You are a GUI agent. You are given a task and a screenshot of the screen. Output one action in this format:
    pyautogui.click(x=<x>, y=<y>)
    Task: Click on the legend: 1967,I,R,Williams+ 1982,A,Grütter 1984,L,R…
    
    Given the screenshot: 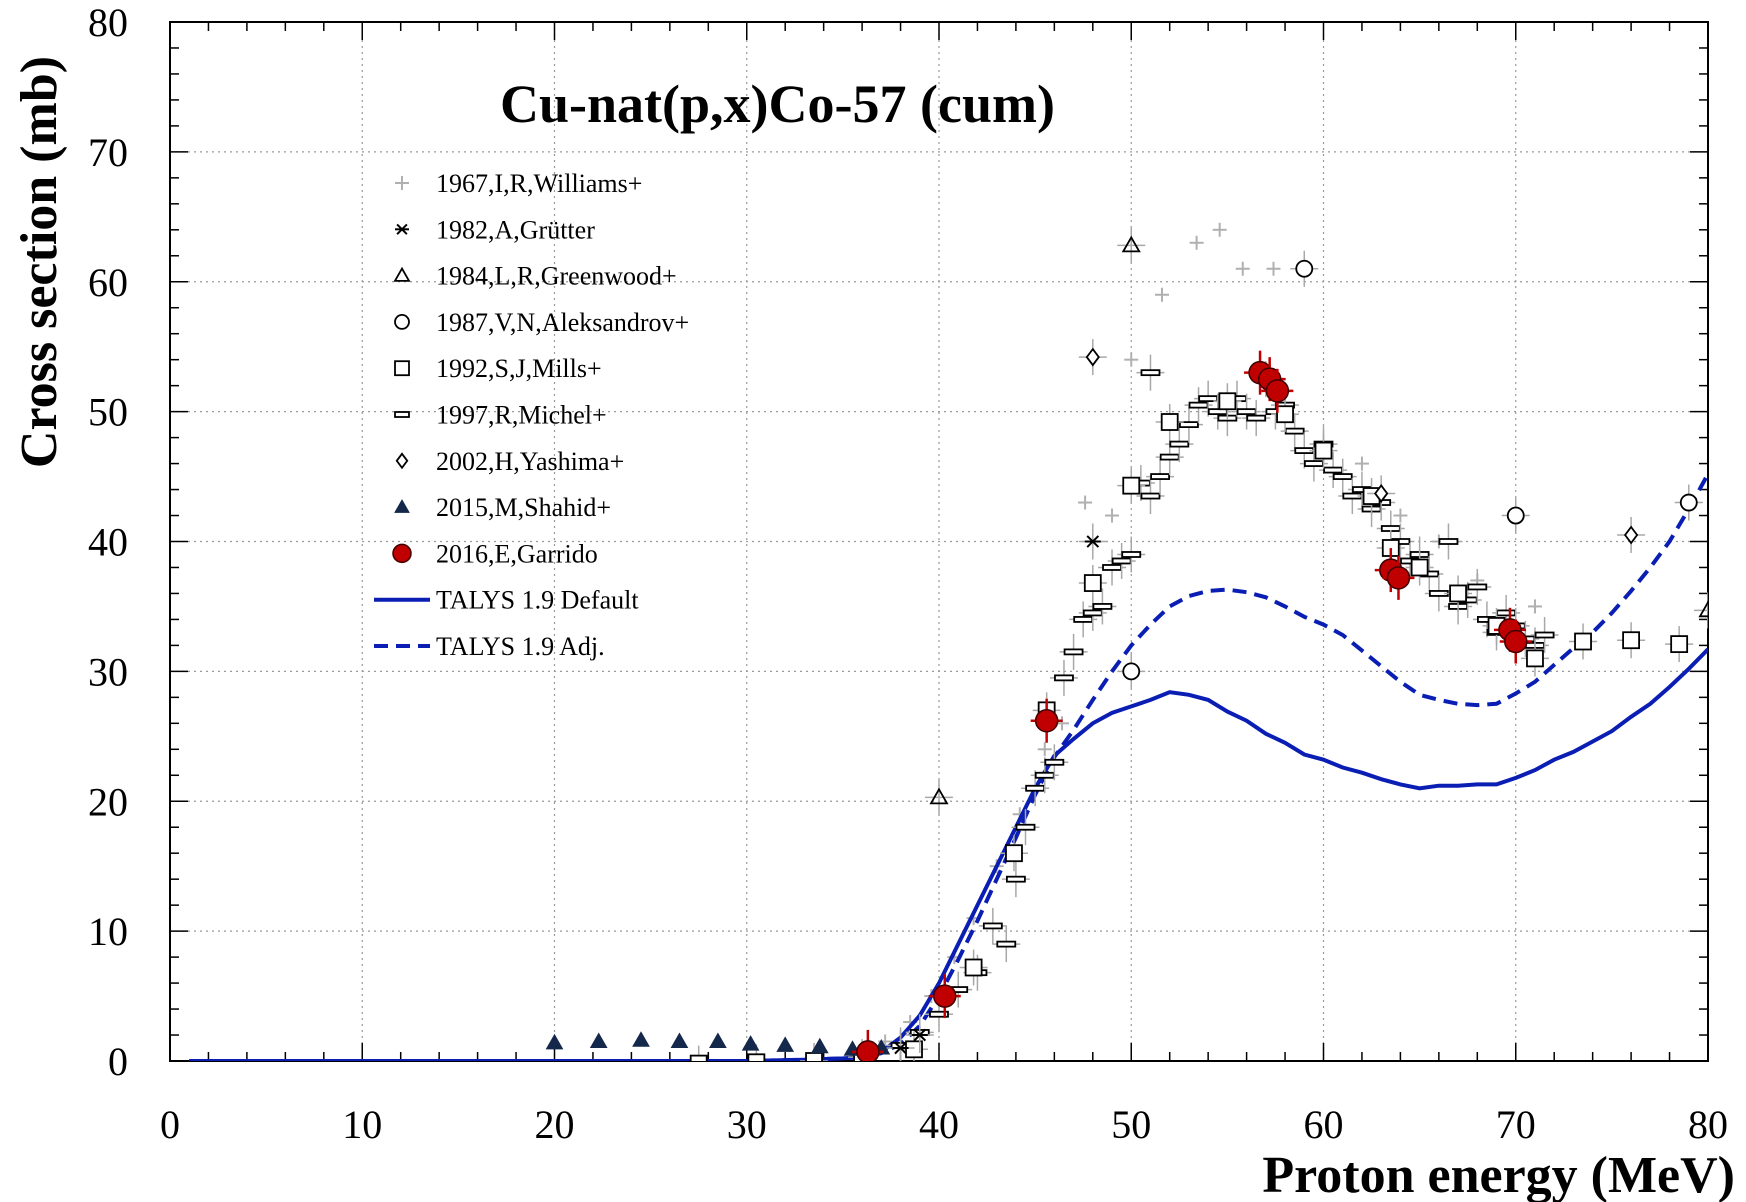 What is the action you would take?
    pyautogui.click(x=531, y=415)
    